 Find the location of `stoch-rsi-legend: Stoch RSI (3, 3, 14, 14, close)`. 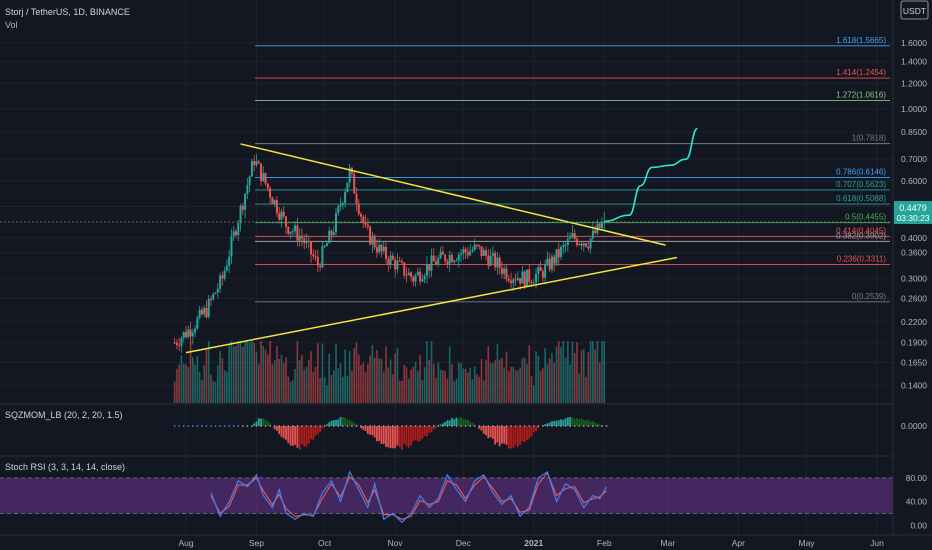

stoch-rsi-legend: Stoch RSI (3, 3, 14, 14, close) is located at coordinates (65, 467).